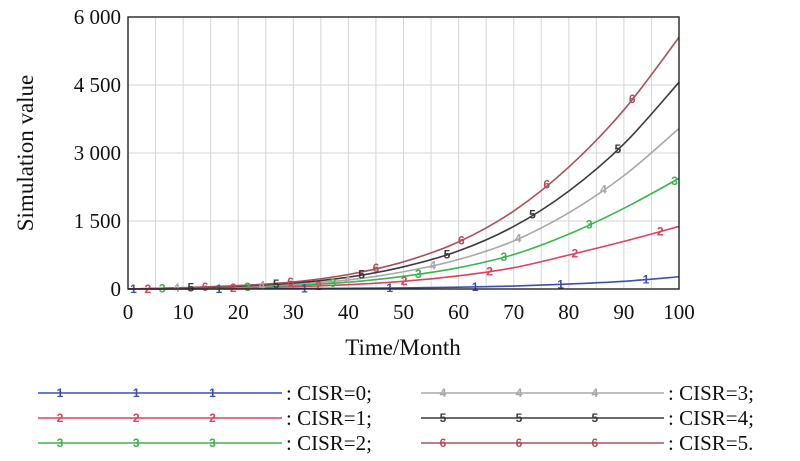 The image size is (800, 461). Describe the element at coordinates (403, 347) in the screenshot. I see `x-axis-title: Time/Month` at that location.